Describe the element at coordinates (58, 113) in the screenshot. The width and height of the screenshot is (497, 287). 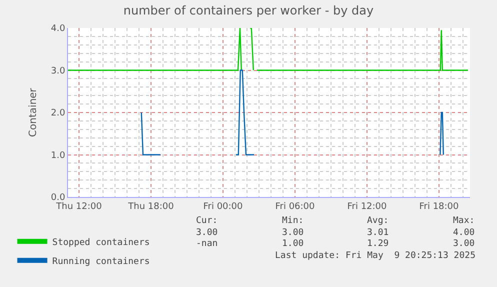
I see `y-tick-label: 2.0` at that location.